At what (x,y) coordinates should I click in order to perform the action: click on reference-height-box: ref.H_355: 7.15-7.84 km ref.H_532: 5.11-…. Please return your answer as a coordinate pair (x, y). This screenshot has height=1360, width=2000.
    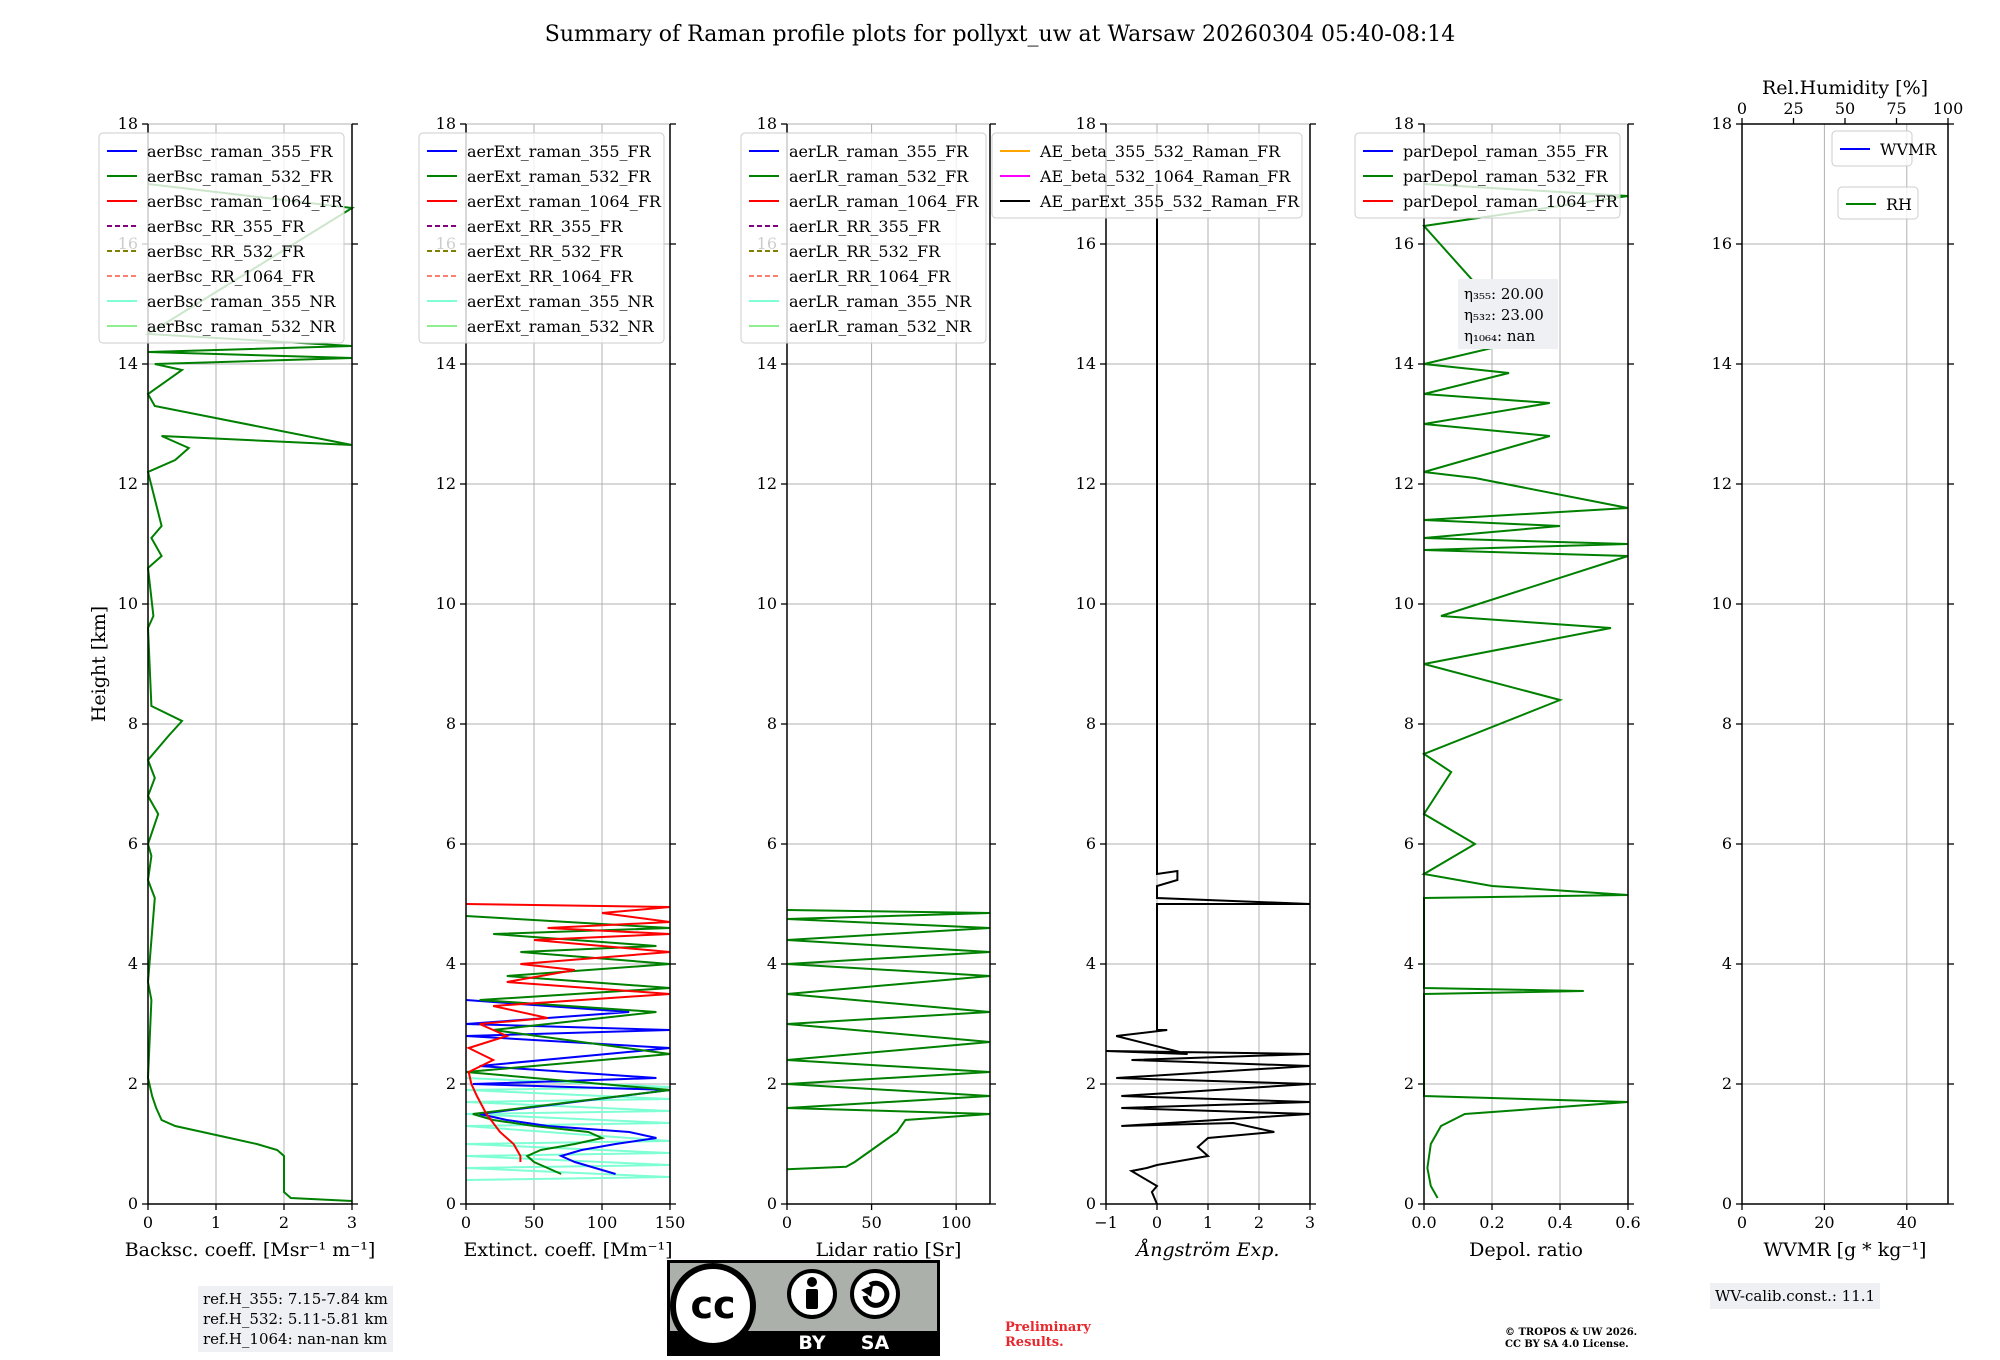
    Looking at the image, I should click on (295, 1319).